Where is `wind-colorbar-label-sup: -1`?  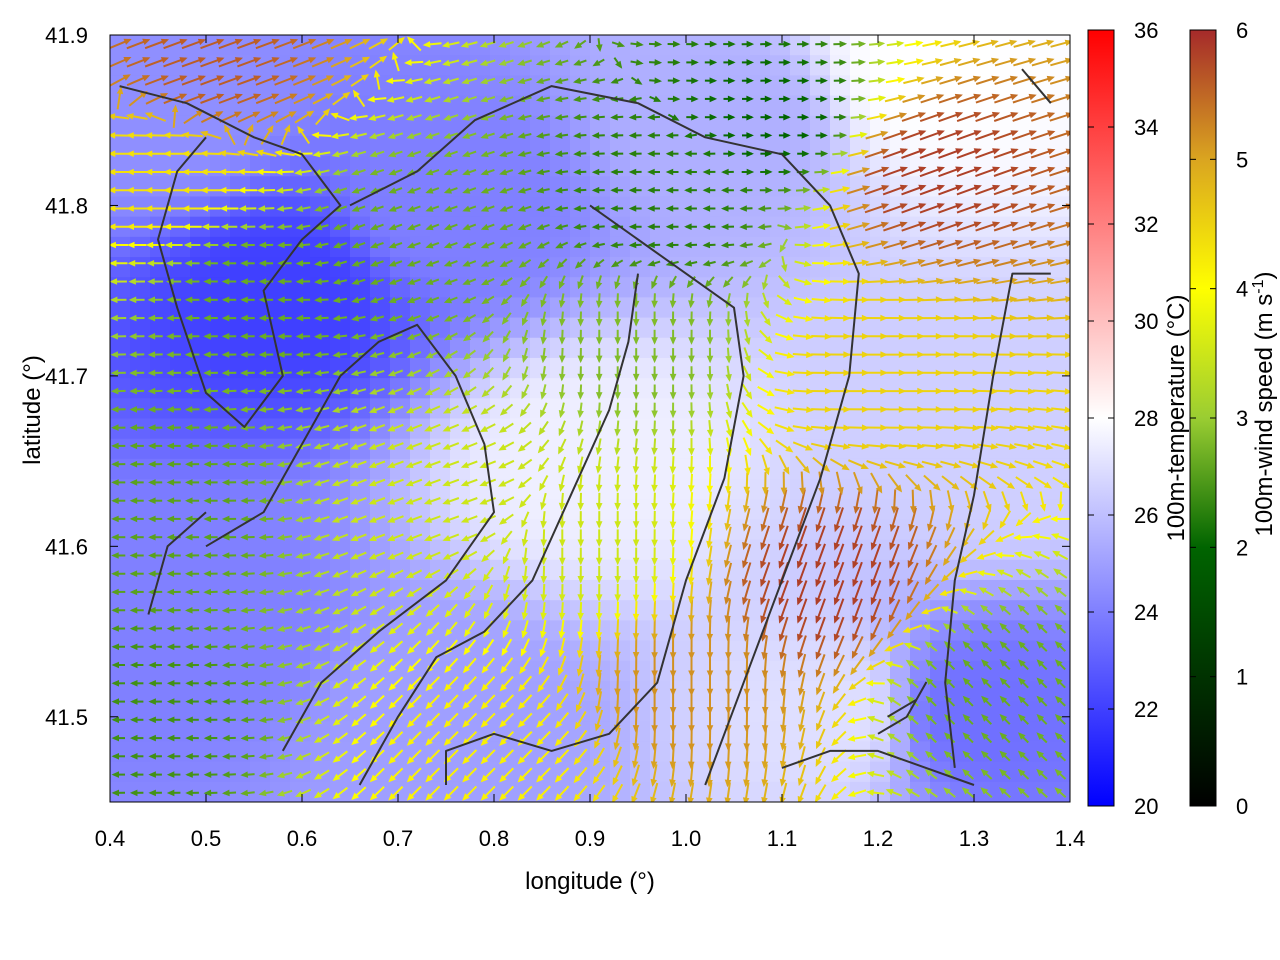
wind-colorbar-label-sup: -1 is located at coordinates (1258, 286).